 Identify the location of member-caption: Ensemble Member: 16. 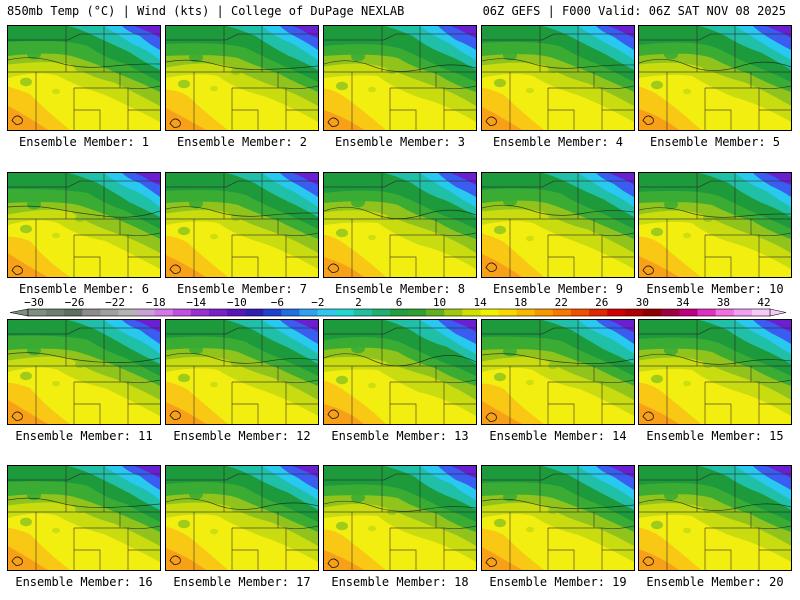
(84, 582).